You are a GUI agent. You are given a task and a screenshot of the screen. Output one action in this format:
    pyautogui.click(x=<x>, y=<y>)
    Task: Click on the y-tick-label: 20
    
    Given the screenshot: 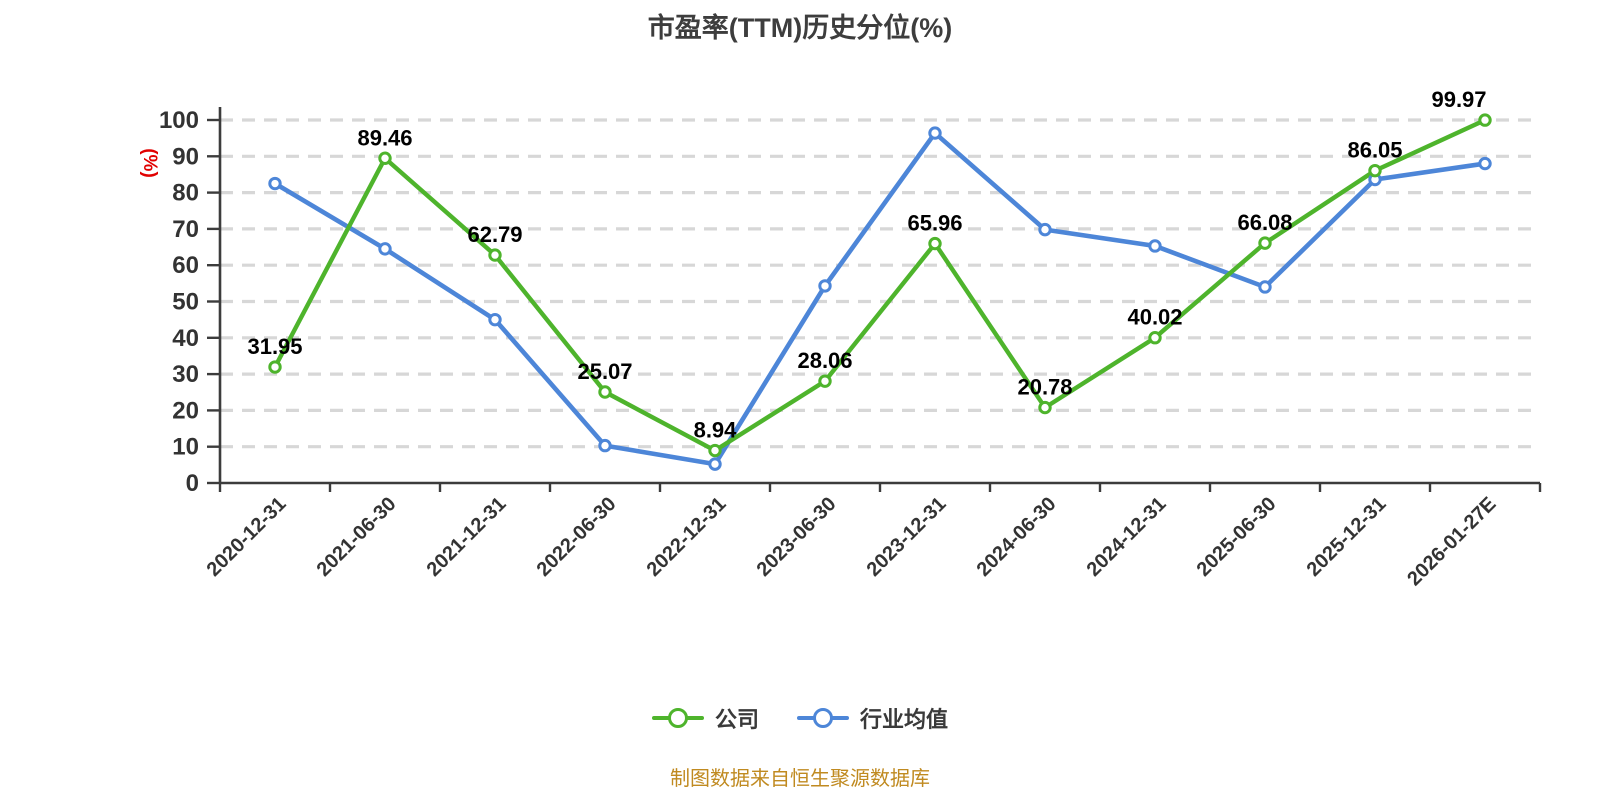 What is the action you would take?
    pyautogui.click(x=185, y=410)
    